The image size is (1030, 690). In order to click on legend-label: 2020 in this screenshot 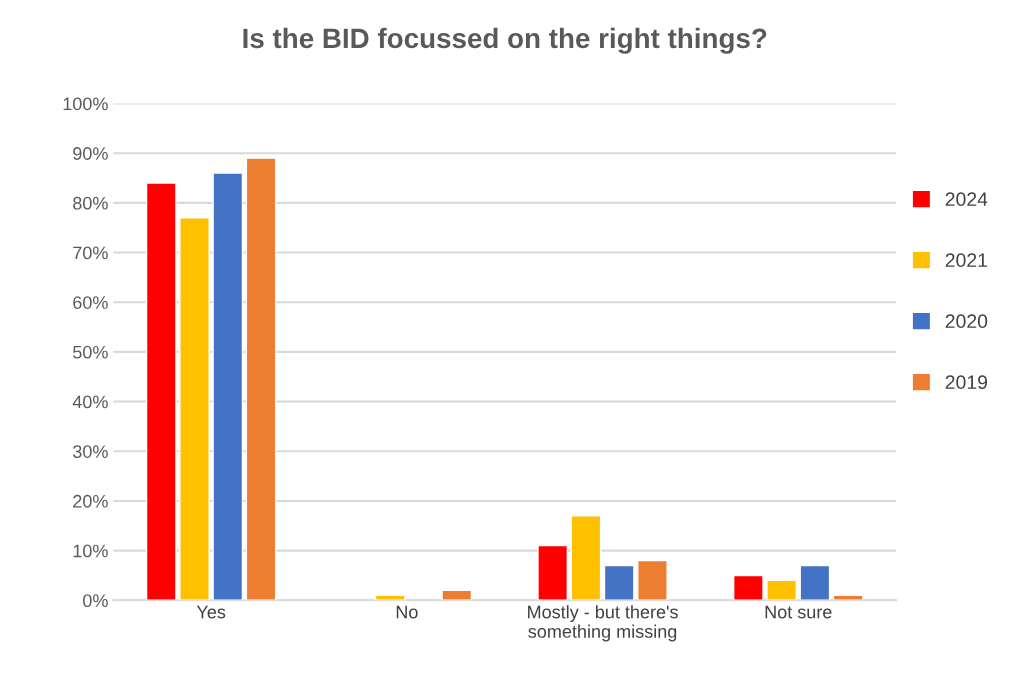, I will do `click(966, 321)`.